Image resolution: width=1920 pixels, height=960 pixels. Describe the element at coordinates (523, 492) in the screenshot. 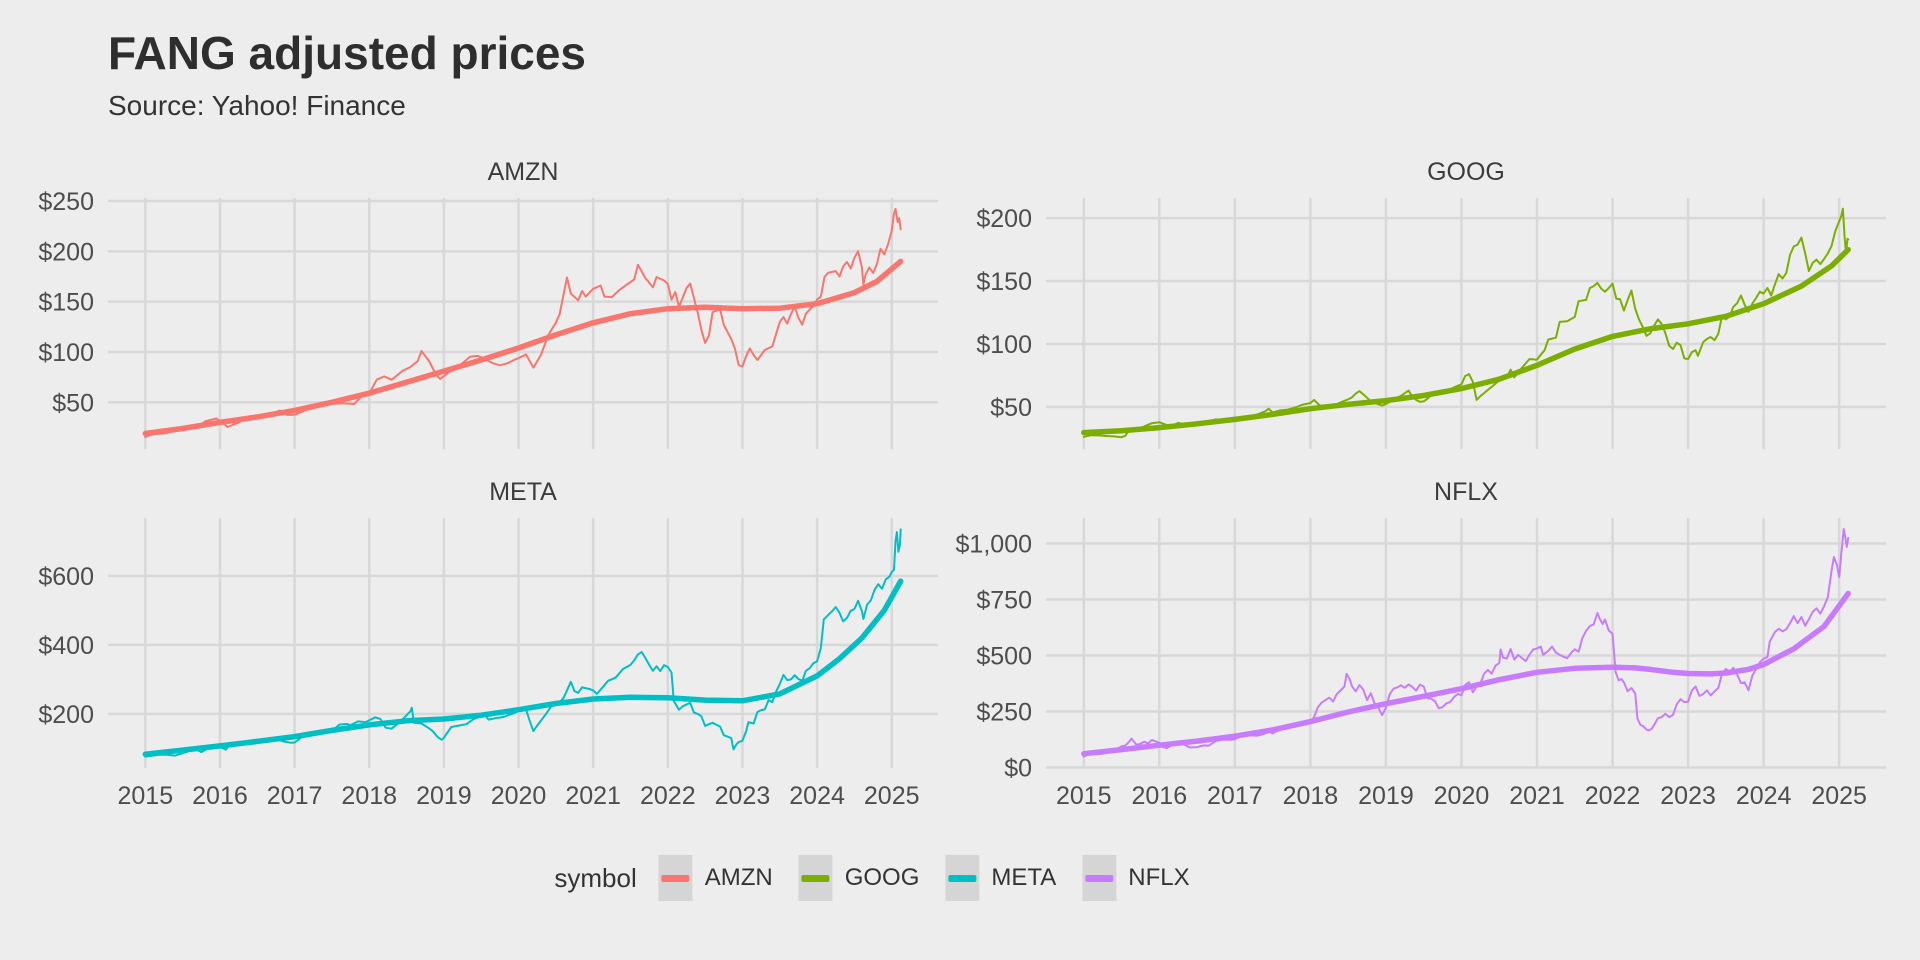

I see `panel-title-meta: META` at that location.